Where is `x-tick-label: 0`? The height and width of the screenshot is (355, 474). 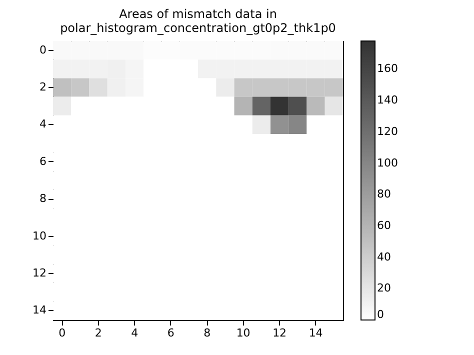 x-tick-label: 0 is located at coordinates (62, 333).